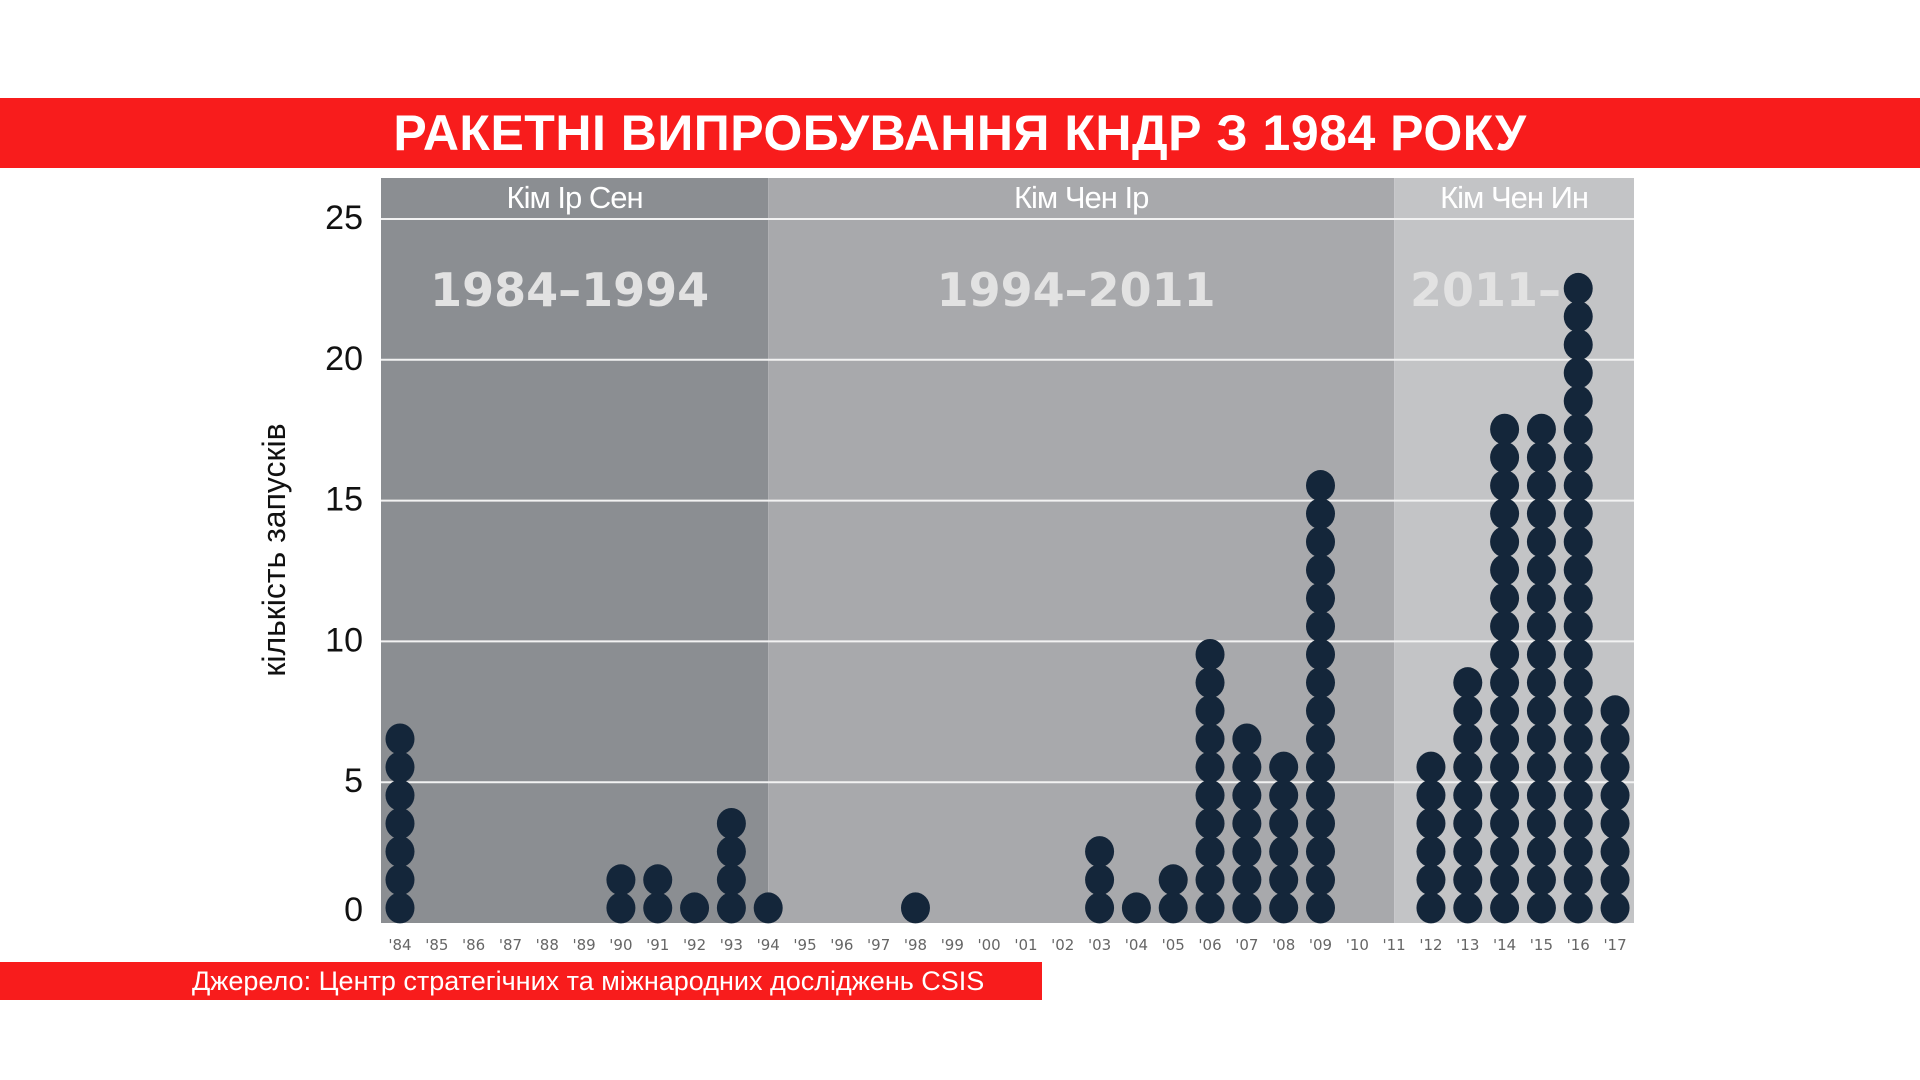 Image resolution: width=1920 pixels, height=1080 pixels. I want to click on x-tick-label: '01, so click(1025, 945).